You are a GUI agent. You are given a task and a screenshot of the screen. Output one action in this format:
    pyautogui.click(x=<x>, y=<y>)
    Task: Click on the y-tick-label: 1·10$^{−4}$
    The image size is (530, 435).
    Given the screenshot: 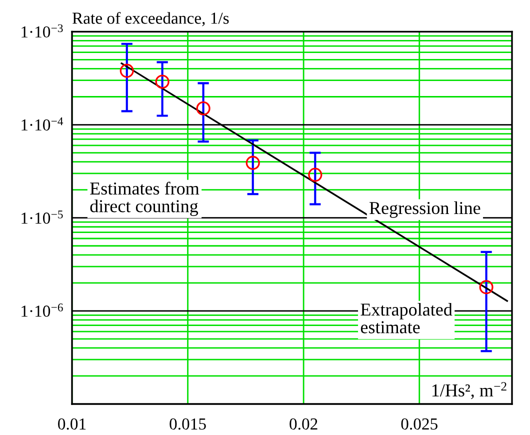 What is the action you would take?
    pyautogui.click(x=43, y=124)
    